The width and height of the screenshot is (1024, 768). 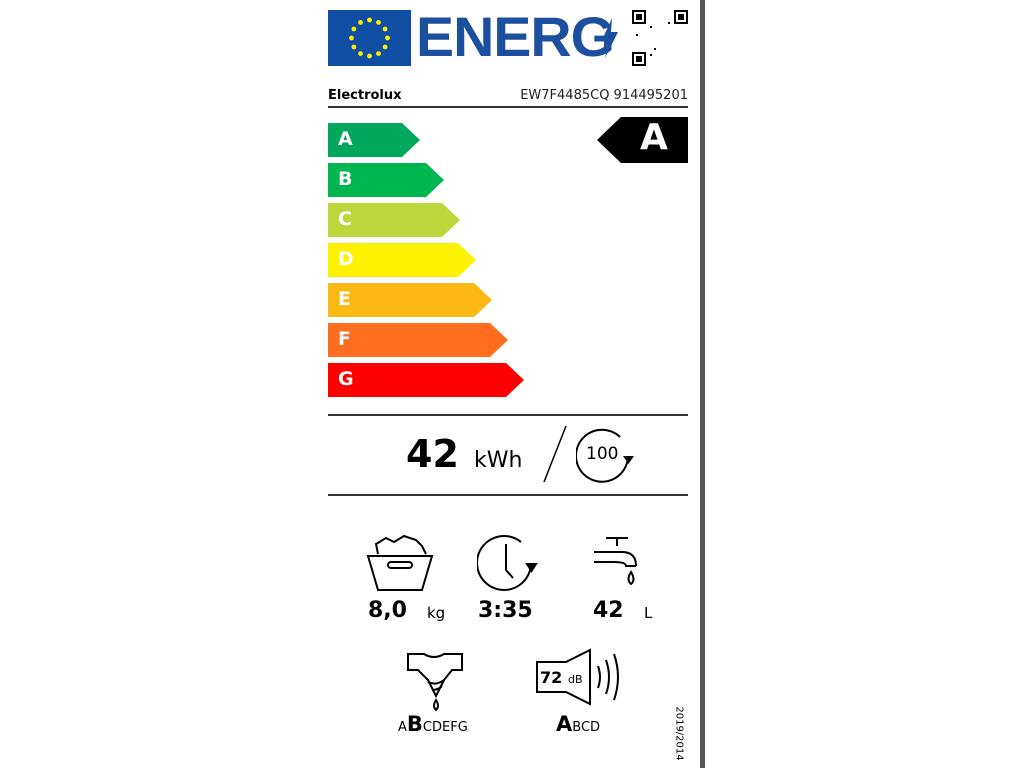 What do you see at coordinates (402, 260) in the screenshot?
I see `energy-class-bar-d: D` at bounding box center [402, 260].